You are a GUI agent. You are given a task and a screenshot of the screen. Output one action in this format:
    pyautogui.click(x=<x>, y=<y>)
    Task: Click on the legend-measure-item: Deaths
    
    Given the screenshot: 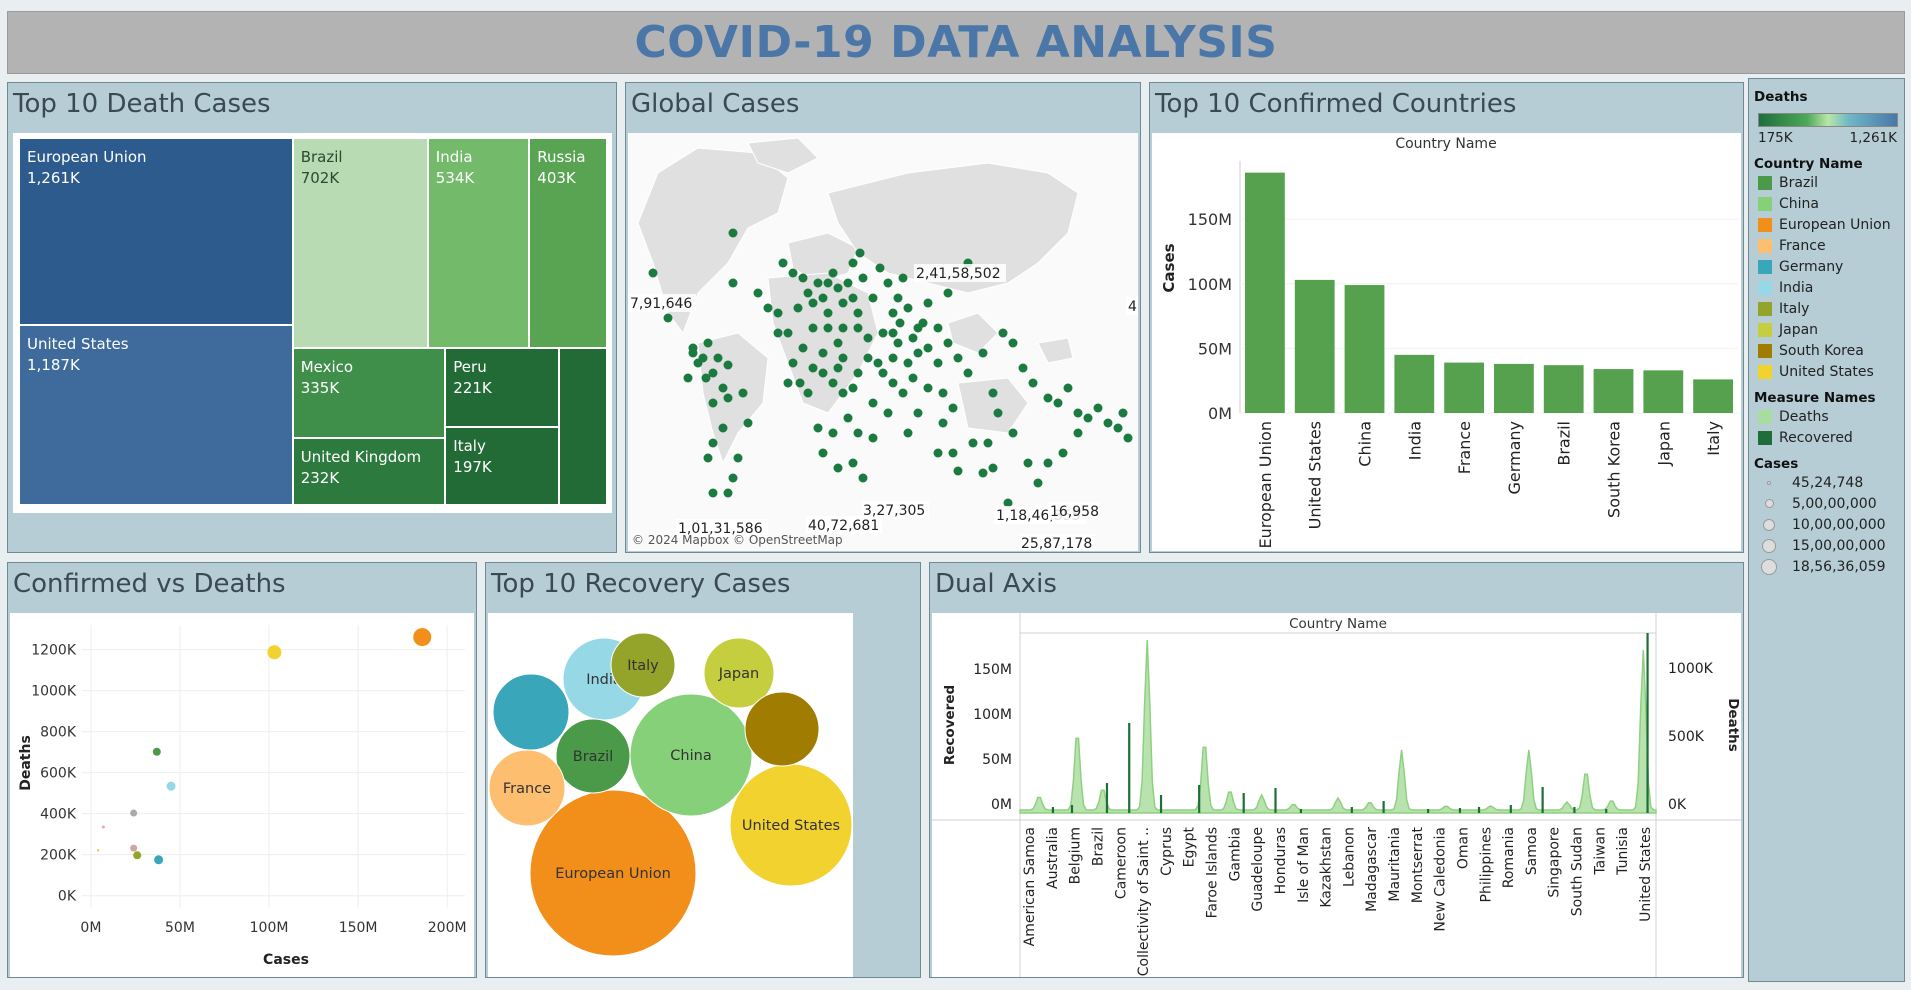 What is the action you would take?
    pyautogui.click(x=1826, y=416)
    